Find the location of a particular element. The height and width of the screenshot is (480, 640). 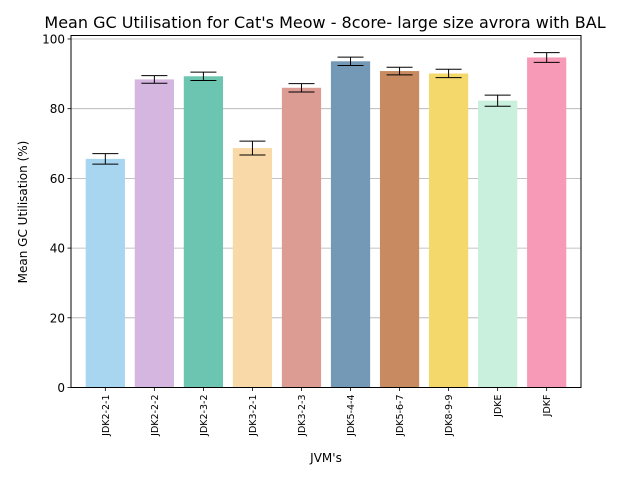

x-tick-label: JDKF is located at coordinates (547, 406).